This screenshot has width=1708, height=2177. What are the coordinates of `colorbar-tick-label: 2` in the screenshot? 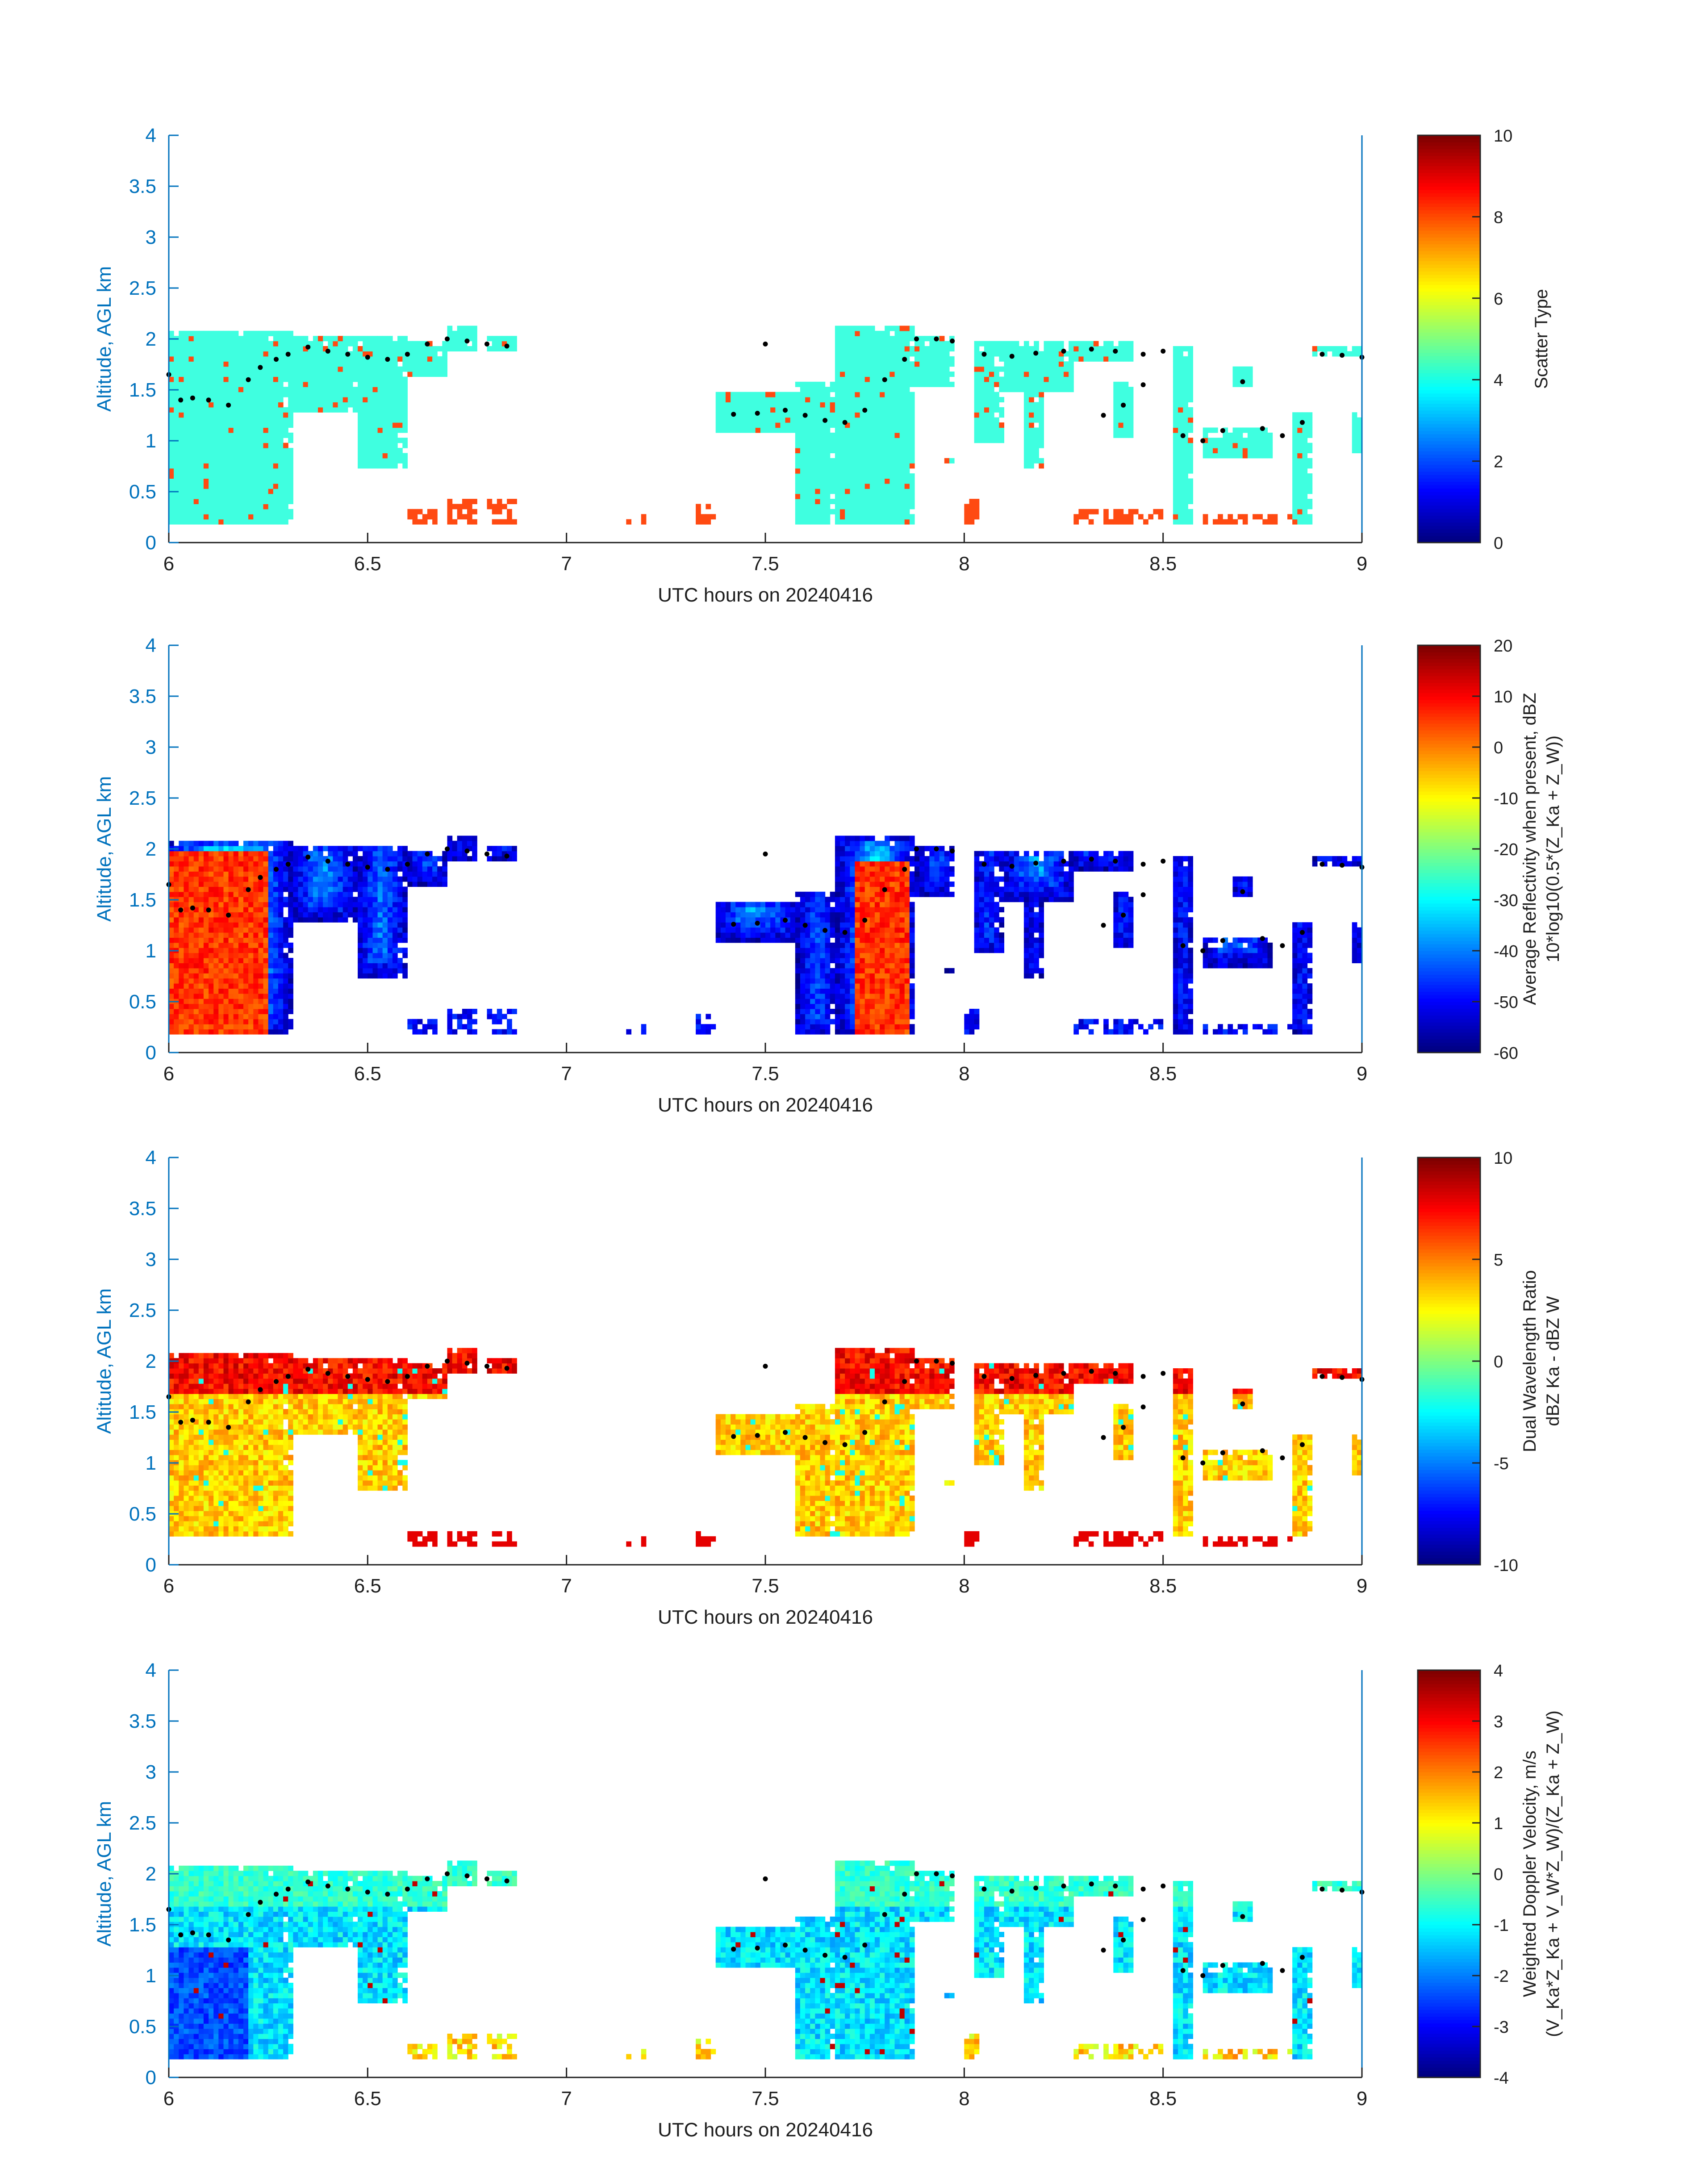 It's located at (1498, 462).